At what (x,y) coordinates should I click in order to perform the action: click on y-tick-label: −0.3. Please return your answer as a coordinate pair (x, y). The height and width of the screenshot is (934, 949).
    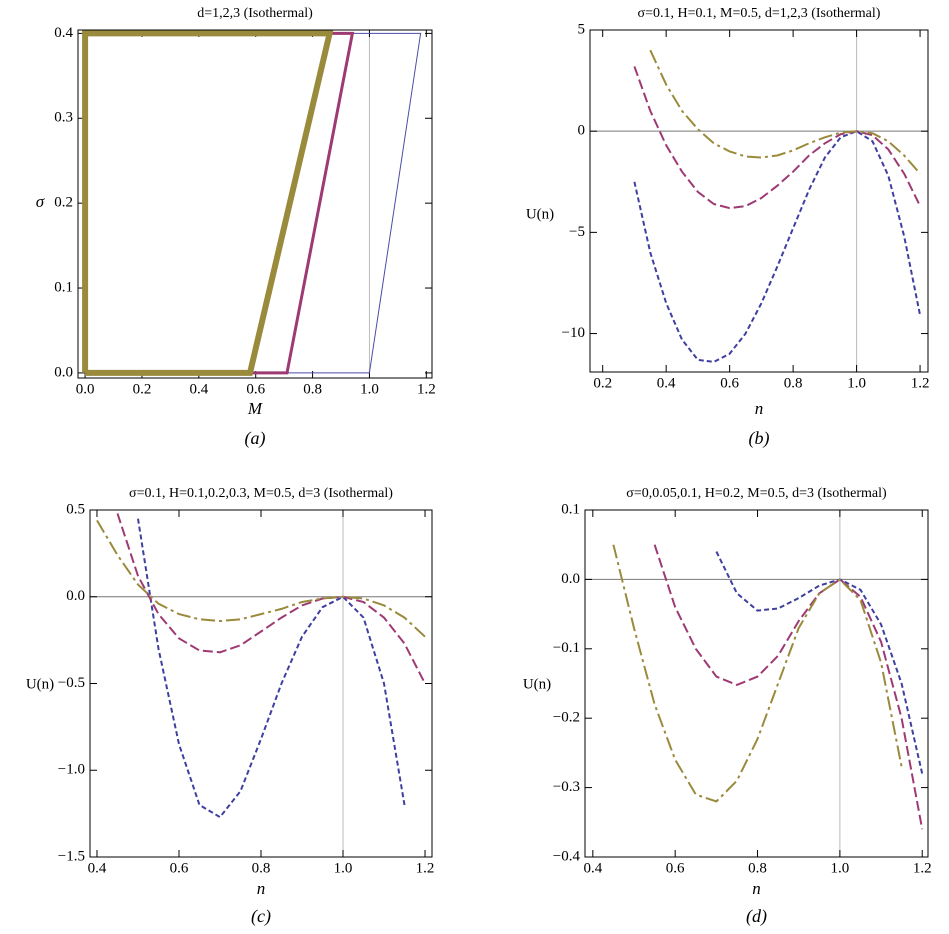
    Looking at the image, I should click on (566, 787).